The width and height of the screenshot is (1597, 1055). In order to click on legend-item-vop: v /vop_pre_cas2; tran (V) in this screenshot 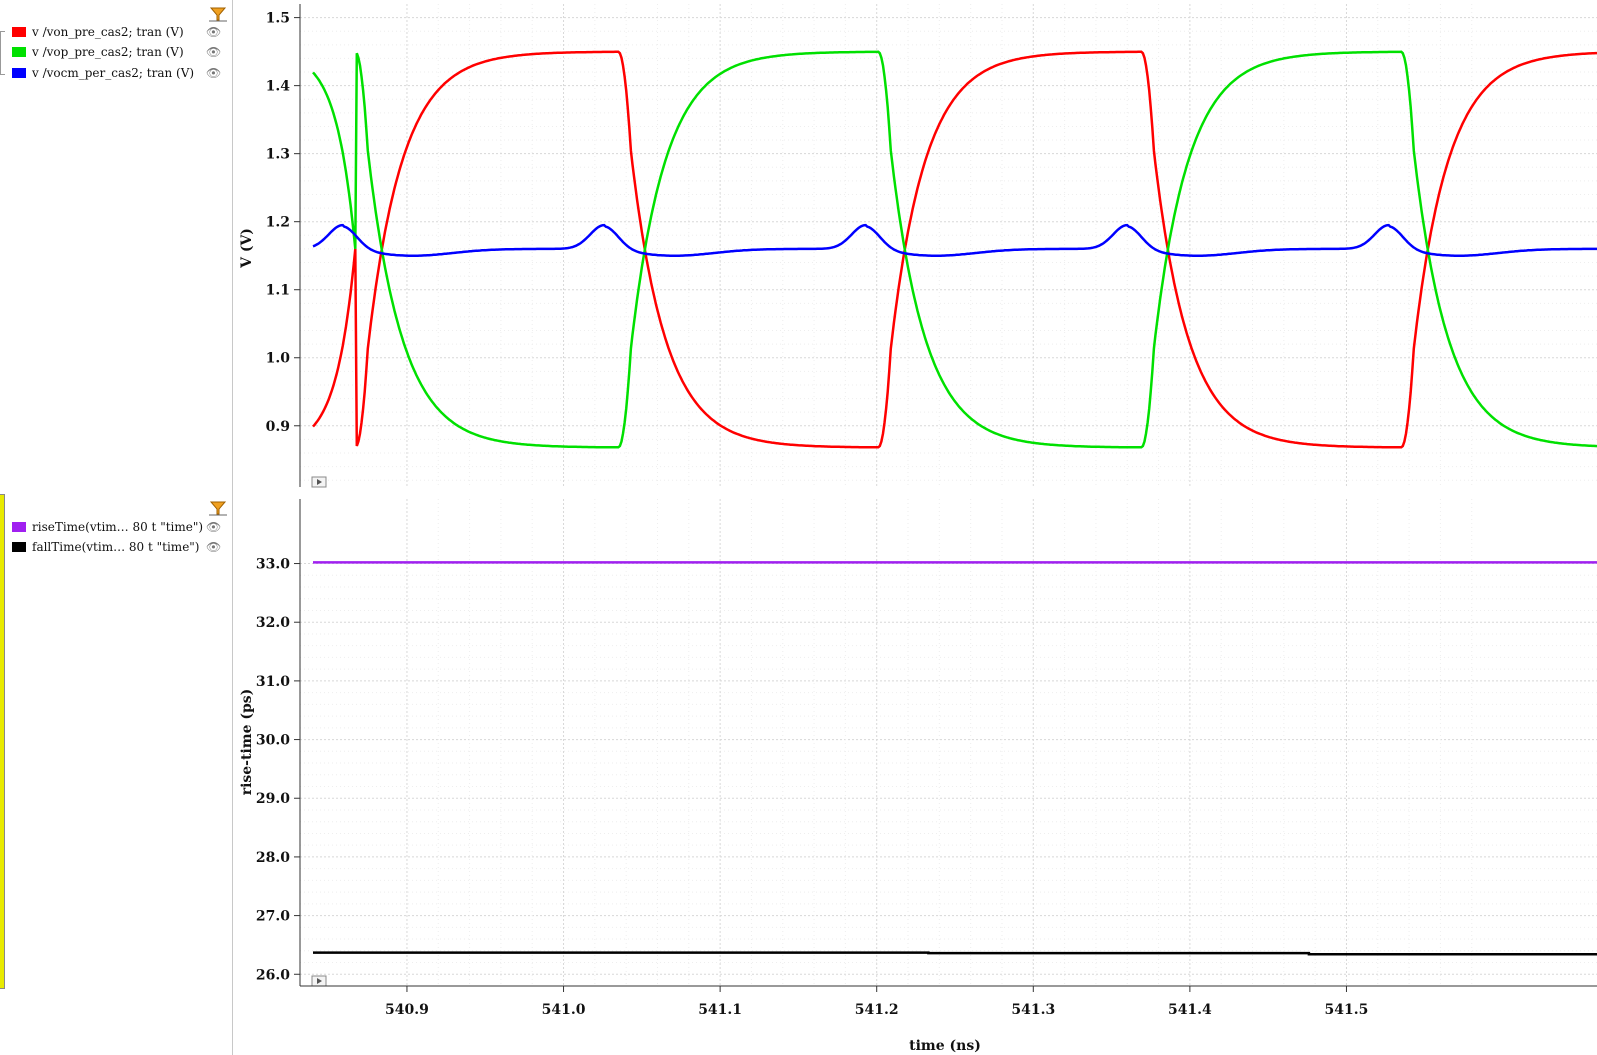, I will do `click(98, 52)`.